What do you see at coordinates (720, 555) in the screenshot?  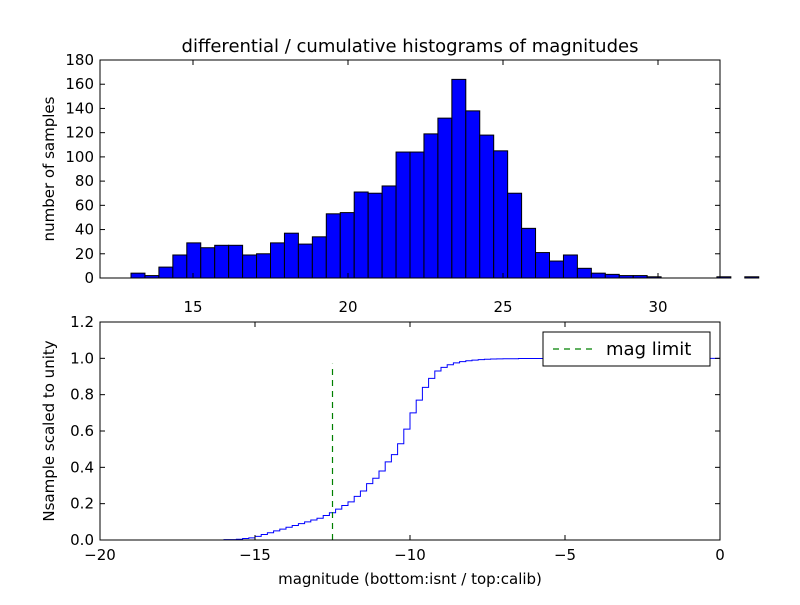 I see `x-tick-label: 0` at bounding box center [720, 555].